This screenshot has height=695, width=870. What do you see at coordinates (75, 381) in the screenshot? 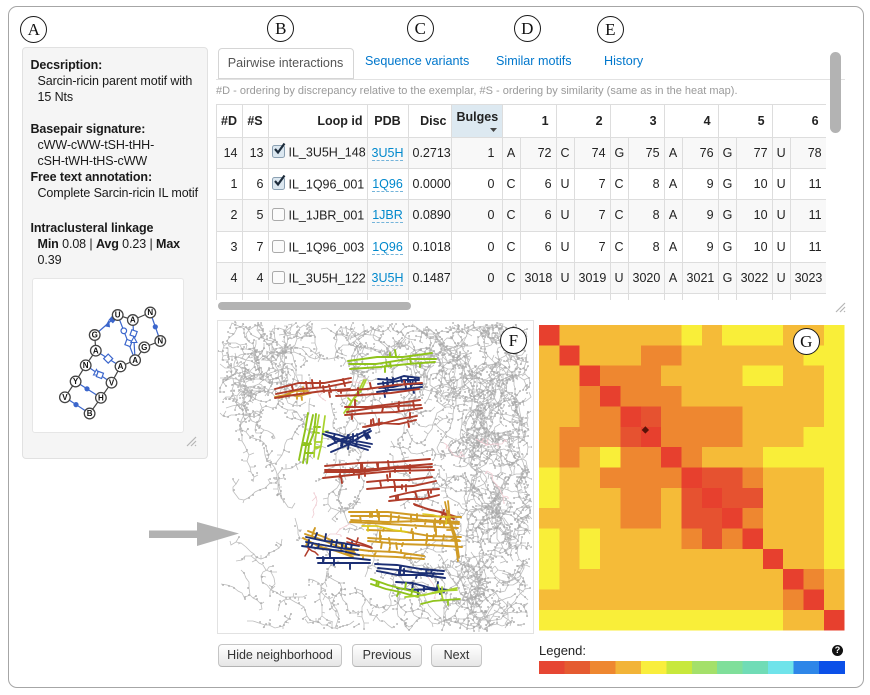
I see `svg-text: Y` at bounding box center [75, 381].